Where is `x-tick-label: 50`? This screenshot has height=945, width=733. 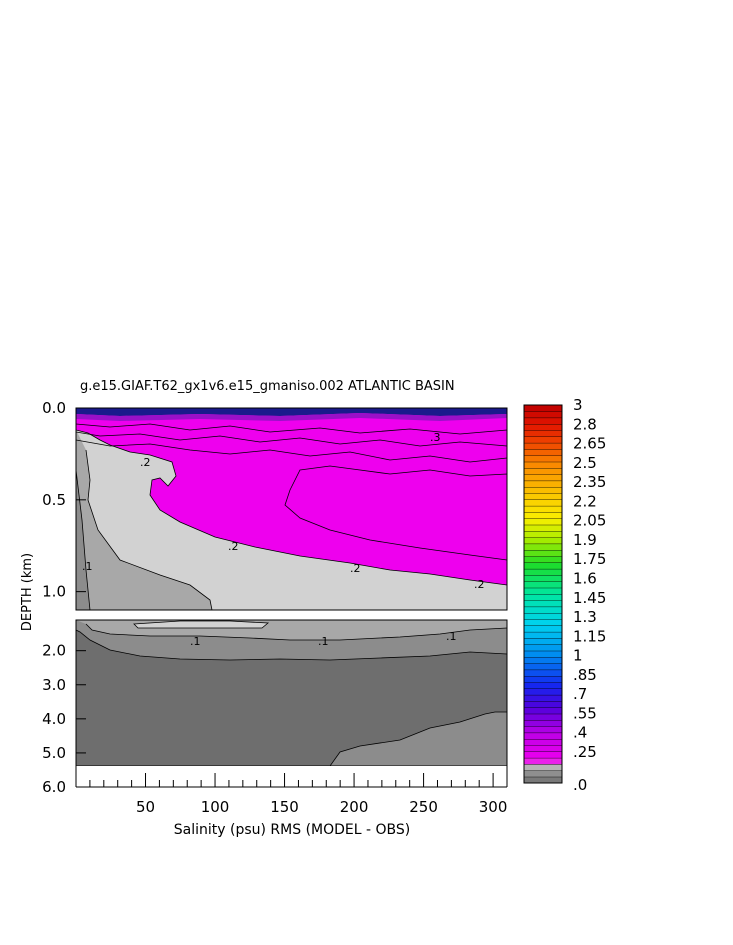 x-tick-label: 50 is located at coordinates (145, 807).